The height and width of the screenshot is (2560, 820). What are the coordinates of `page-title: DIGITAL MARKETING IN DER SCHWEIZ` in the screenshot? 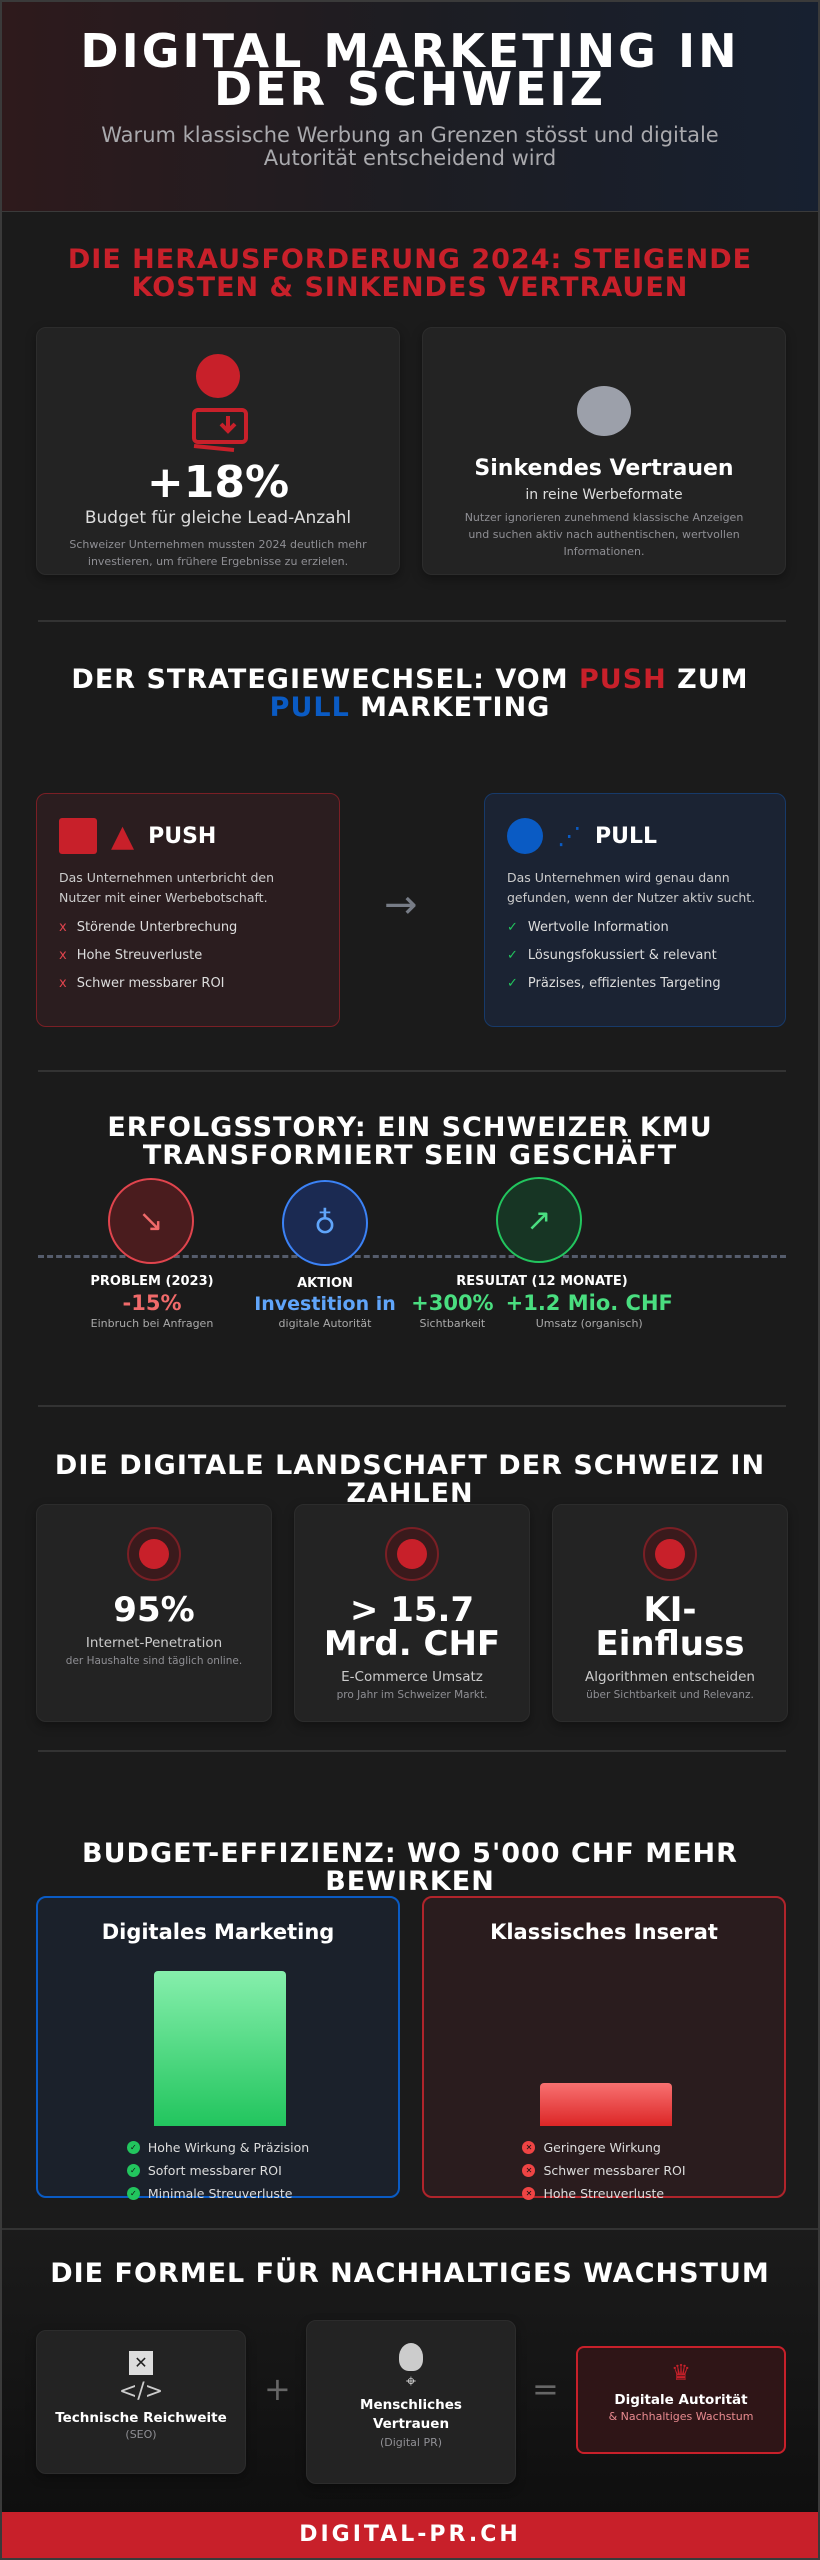 It's located at (410, 70).